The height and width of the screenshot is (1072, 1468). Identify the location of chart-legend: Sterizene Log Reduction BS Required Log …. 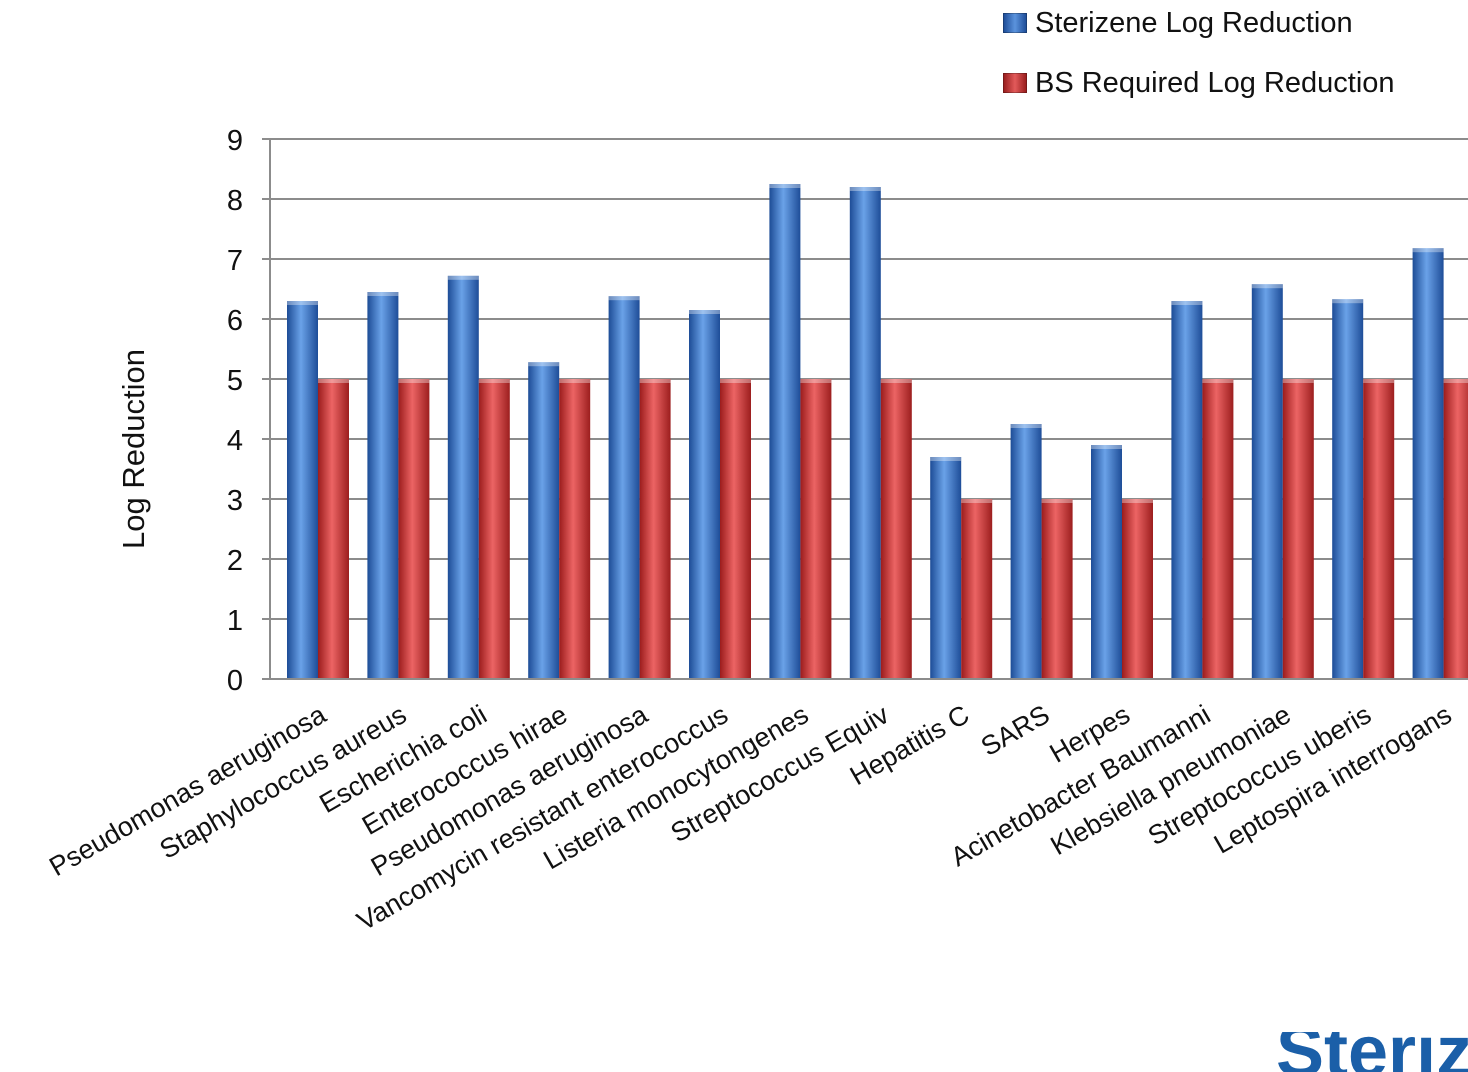
(1233, 64).